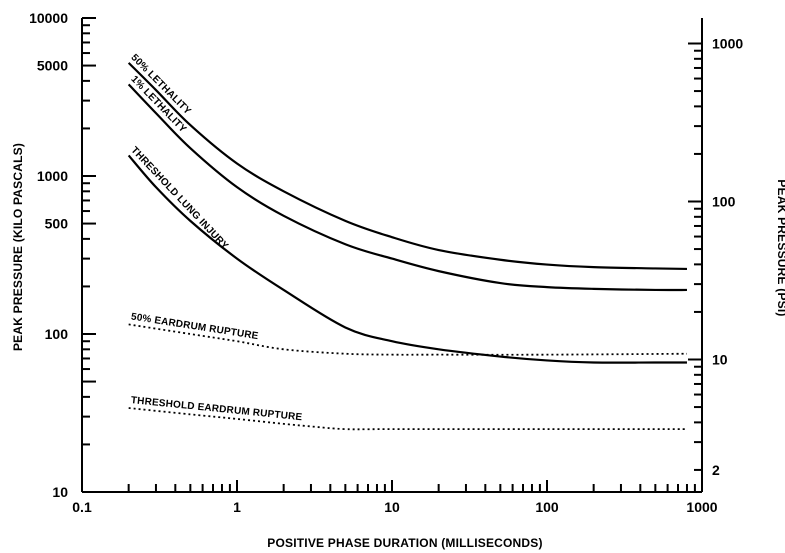 Image resolution: width=785 pixels, height=553 pixels. I want to click on x-tick-label: 1, so click(237, 507).